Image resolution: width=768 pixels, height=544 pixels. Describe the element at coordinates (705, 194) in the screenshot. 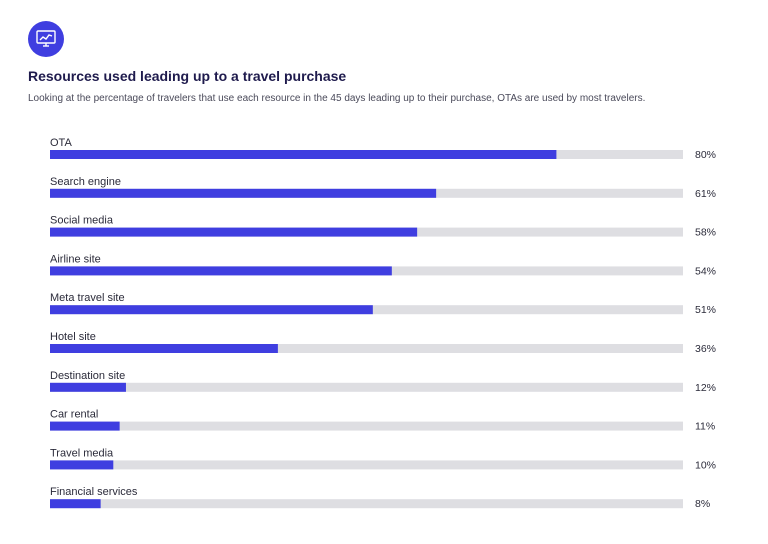

I see `value-label: 61%` at that location.